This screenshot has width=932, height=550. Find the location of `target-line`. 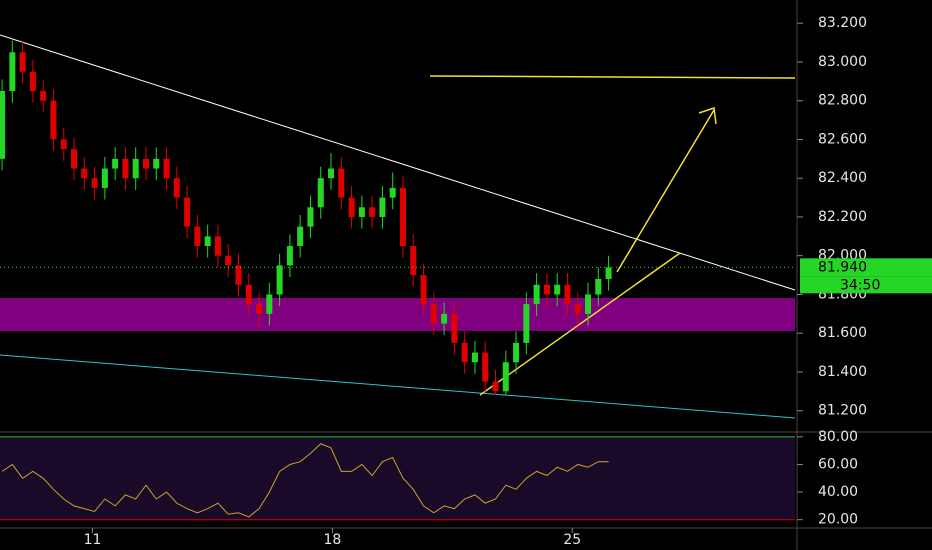

target-line is located at coordinates (612, 77).